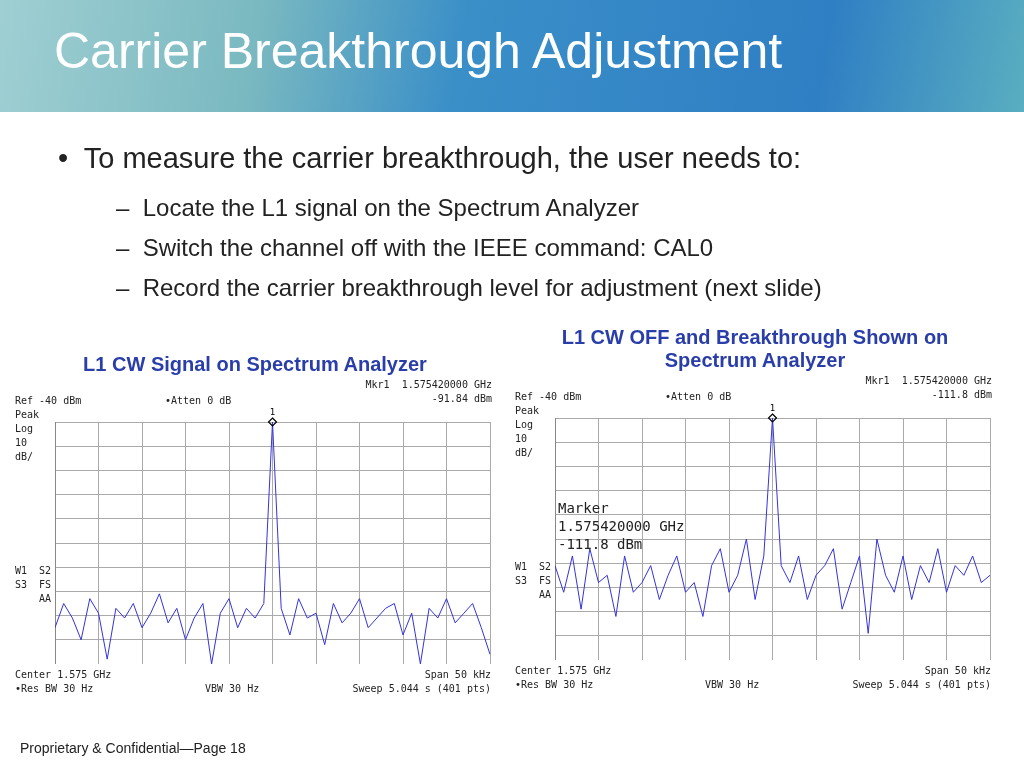 This screenshot has height=768, width=1024. What do you see at coordinates (415, 248) in the screenshot?
I see `text: – Switch the channel off with the IEEE command: CAL0` at bounding box center [415, 248].